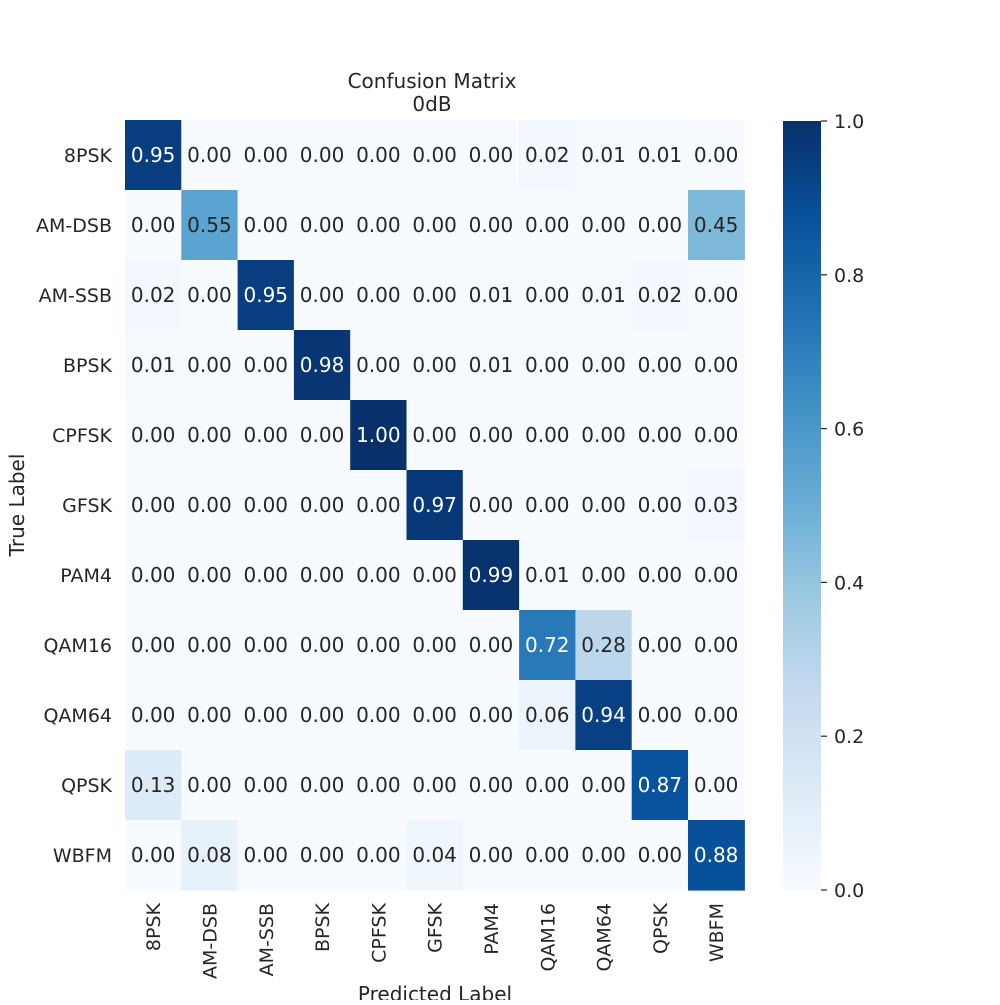 The image size is (1000, 1005). What do you see at coordinates (548, 937) in the screenshot?
I see `x-tick-label: QAM16` at bounding box center [548, 937].